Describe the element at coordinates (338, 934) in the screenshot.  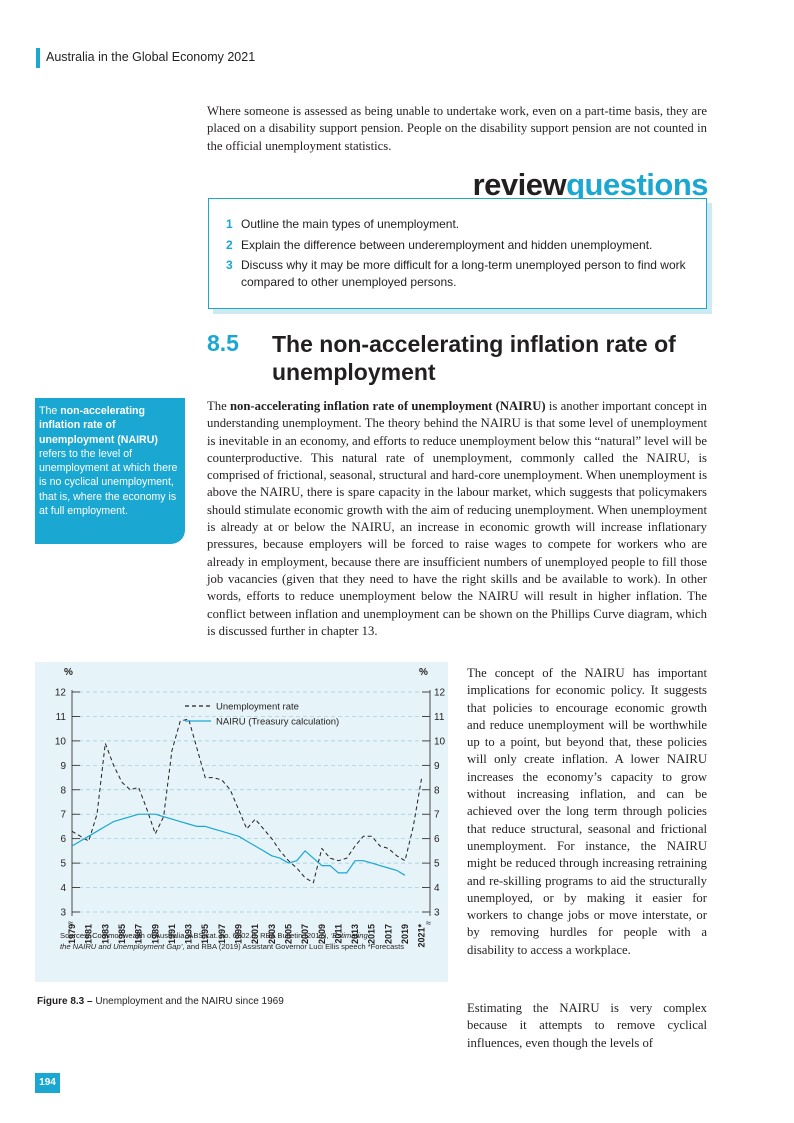
I see `x-tick-label: 2011` at that location.